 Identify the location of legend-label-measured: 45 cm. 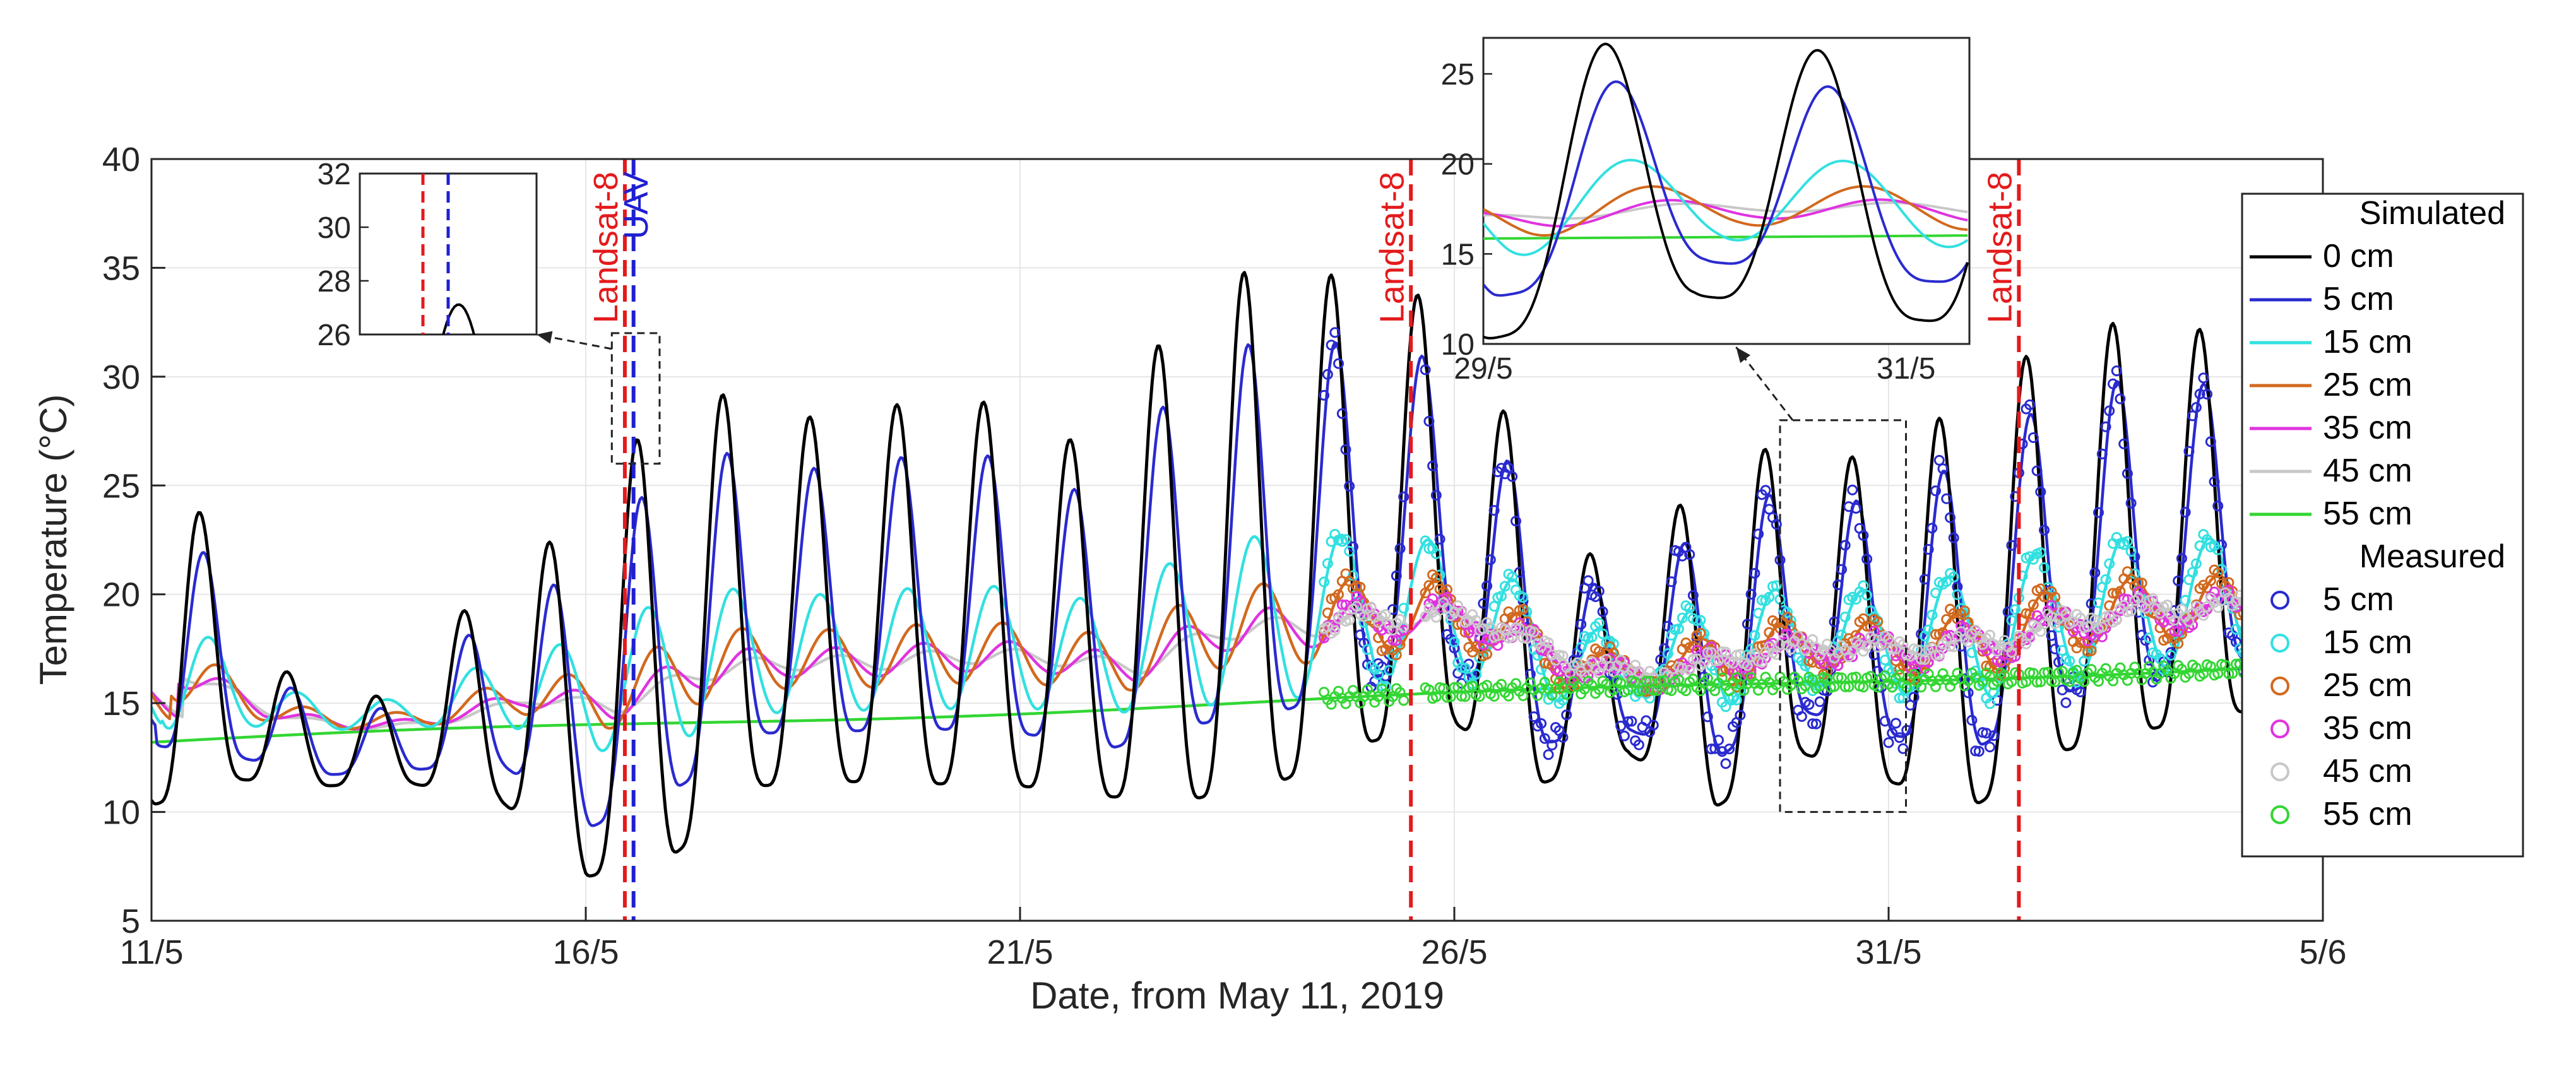
(2368, 771).